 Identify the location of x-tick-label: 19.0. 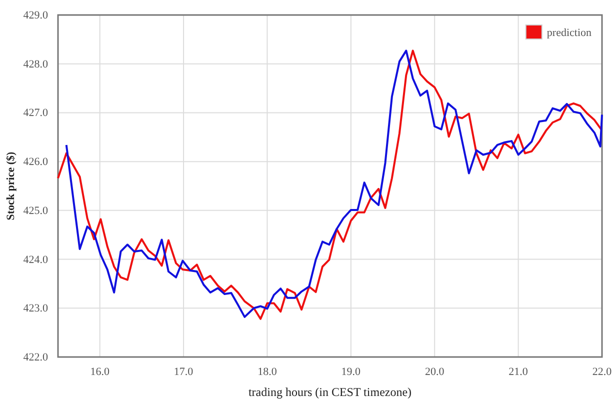
(351, 372).